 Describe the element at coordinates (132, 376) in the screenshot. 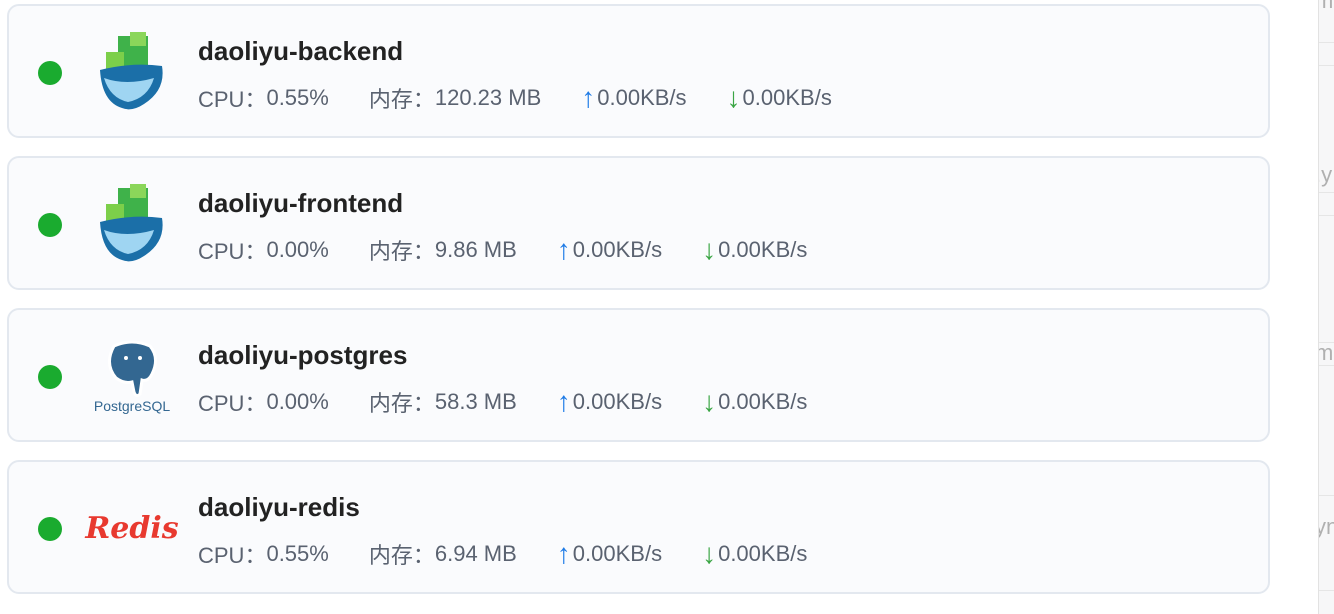

I see `postgresql-icon: PostgreSQL` at that location.